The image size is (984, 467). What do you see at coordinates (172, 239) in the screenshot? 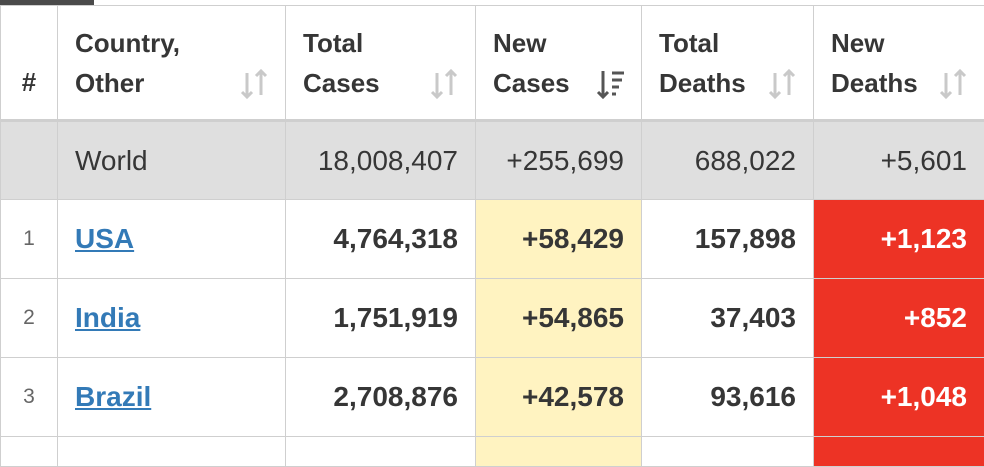
I see `country-cell: USA` at bounding box center [172, 239].